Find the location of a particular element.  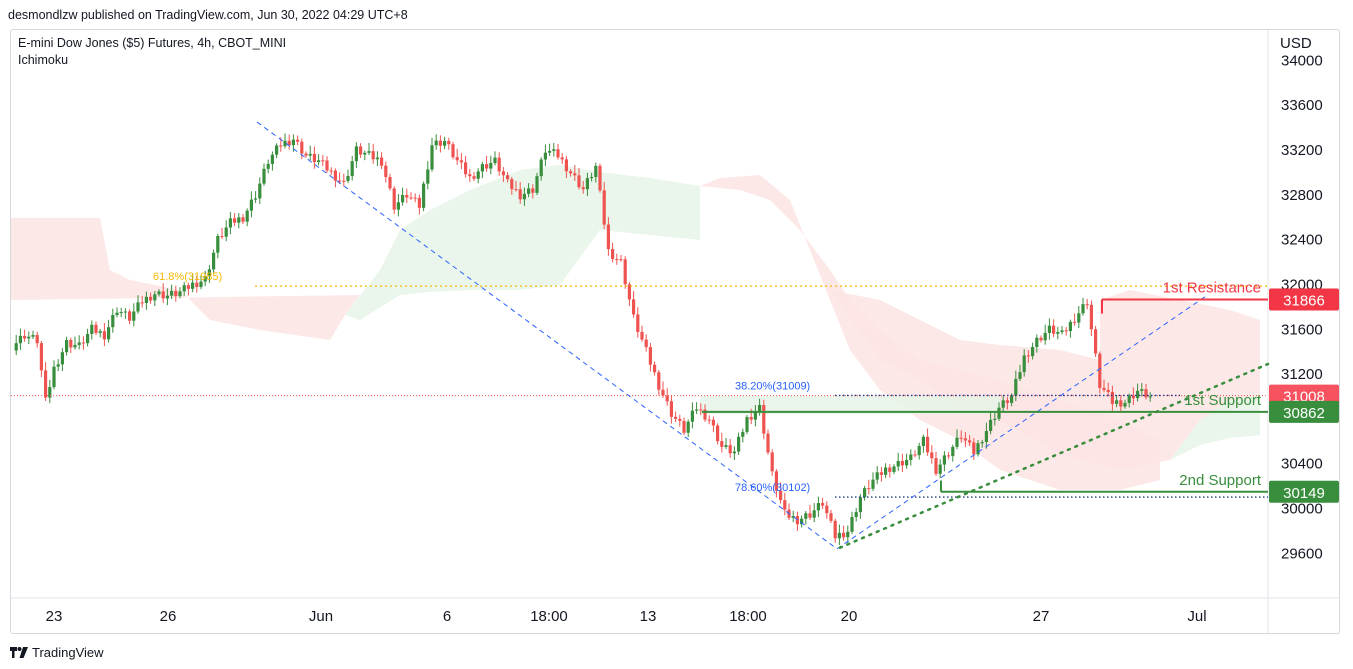

y-tick-label: 29600 is located at coordinates (1302, 553).